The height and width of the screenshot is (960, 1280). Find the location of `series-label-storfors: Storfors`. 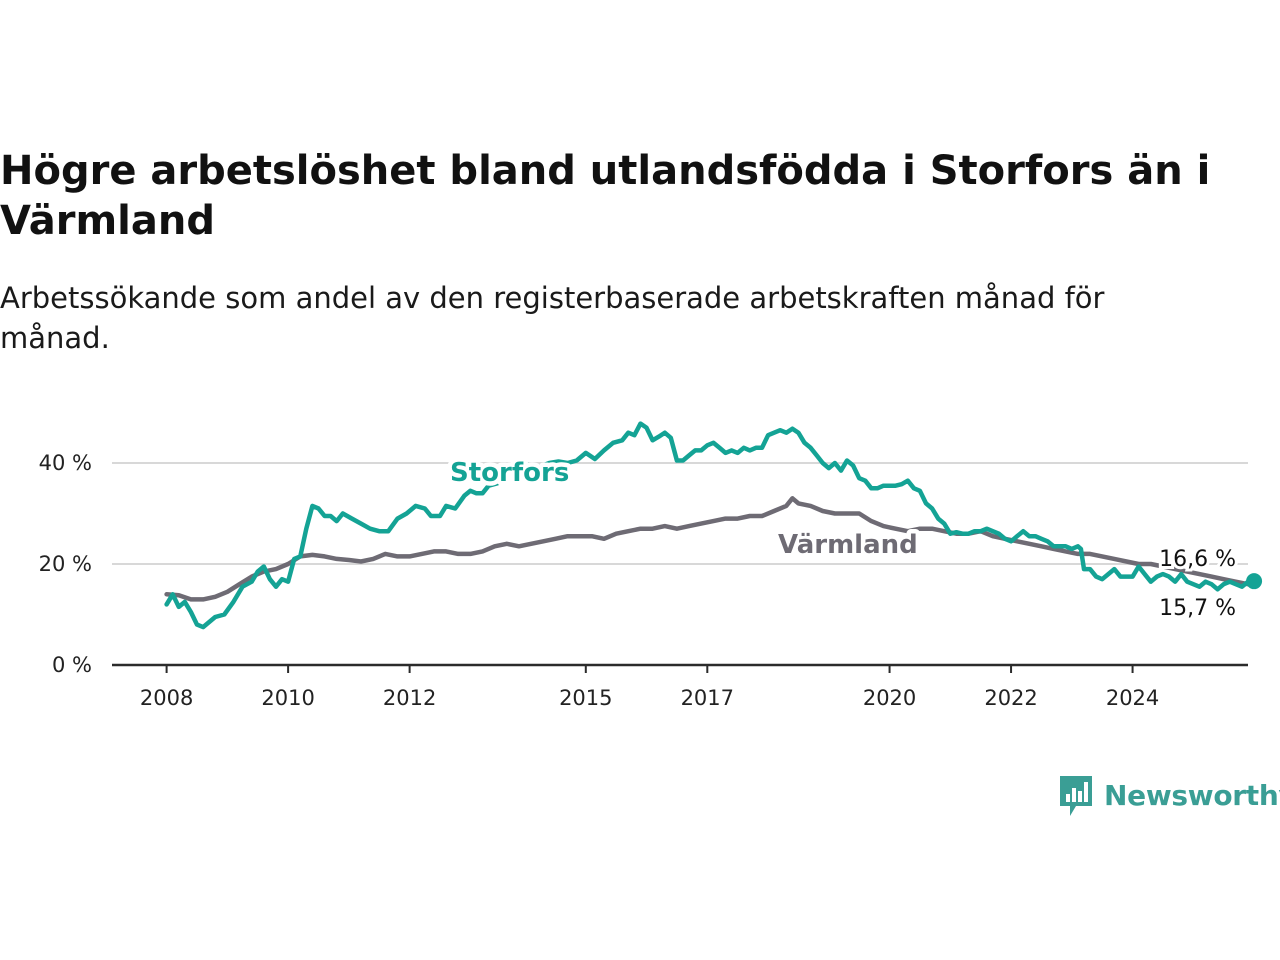

series-label-storfors: Storfors is located at coordinates (509, 473).